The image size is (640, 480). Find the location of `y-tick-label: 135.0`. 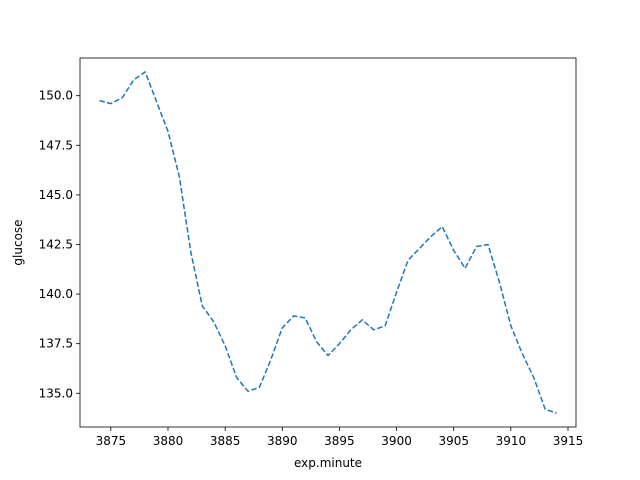

y-tick-label: 135.0 is located at coordinates (56, 393).